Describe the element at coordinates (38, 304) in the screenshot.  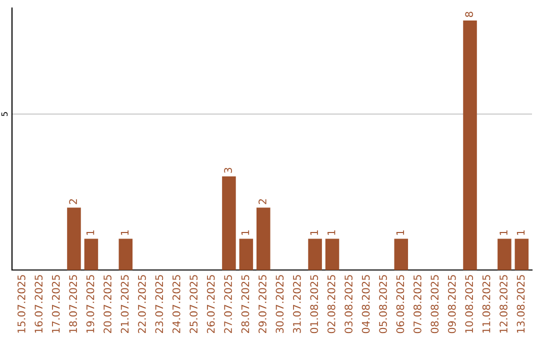
I see `x-tick-label: 16.07.2025` at that location.